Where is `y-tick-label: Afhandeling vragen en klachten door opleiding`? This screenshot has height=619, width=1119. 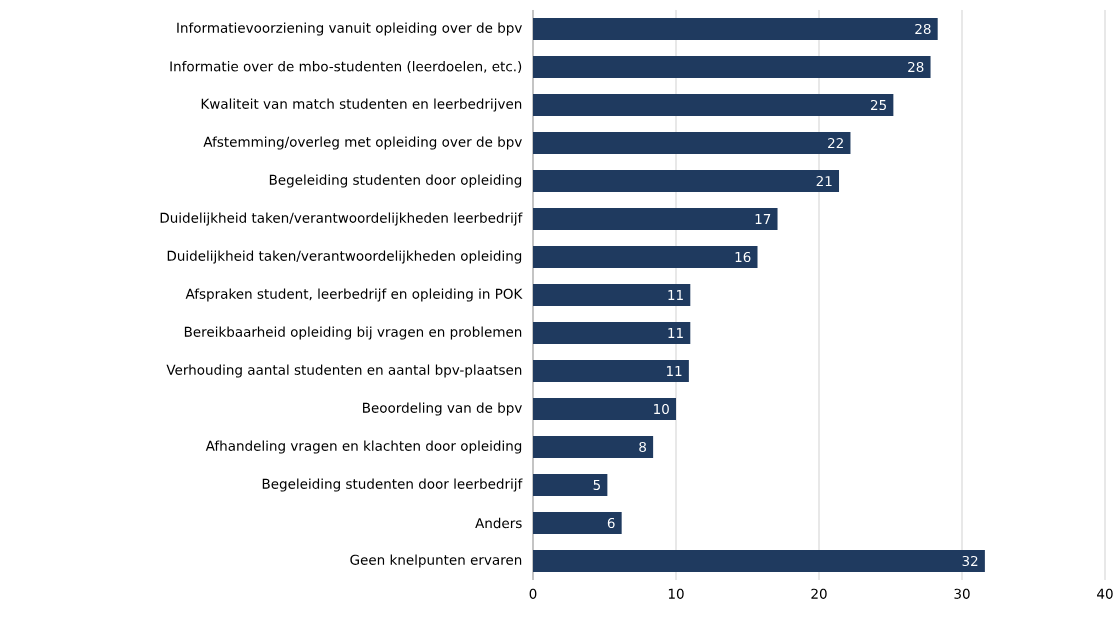 y-tick-label: Afhandeling vragen en klachten door opleiding is located at coordinates (363, 447).